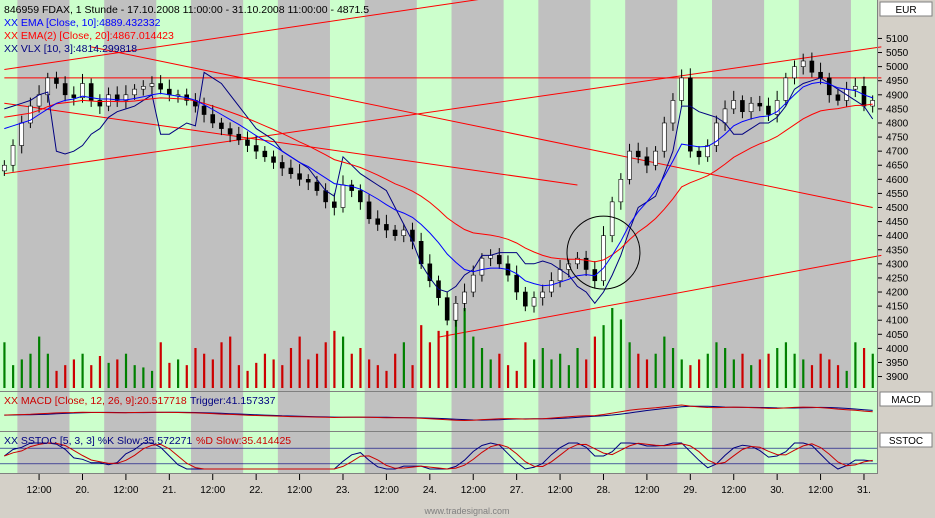  What do you see at coordinates (517, 490) in the screenshot?
I see `x-tick-label: 27.` at bounding box center [517, 490].